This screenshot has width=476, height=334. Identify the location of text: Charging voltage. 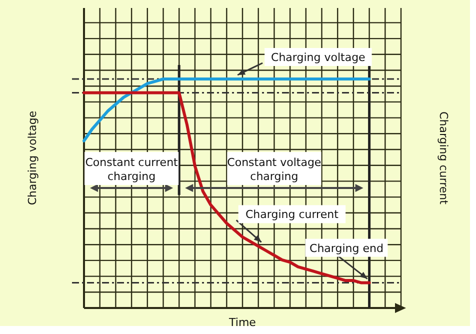
(318, 57).